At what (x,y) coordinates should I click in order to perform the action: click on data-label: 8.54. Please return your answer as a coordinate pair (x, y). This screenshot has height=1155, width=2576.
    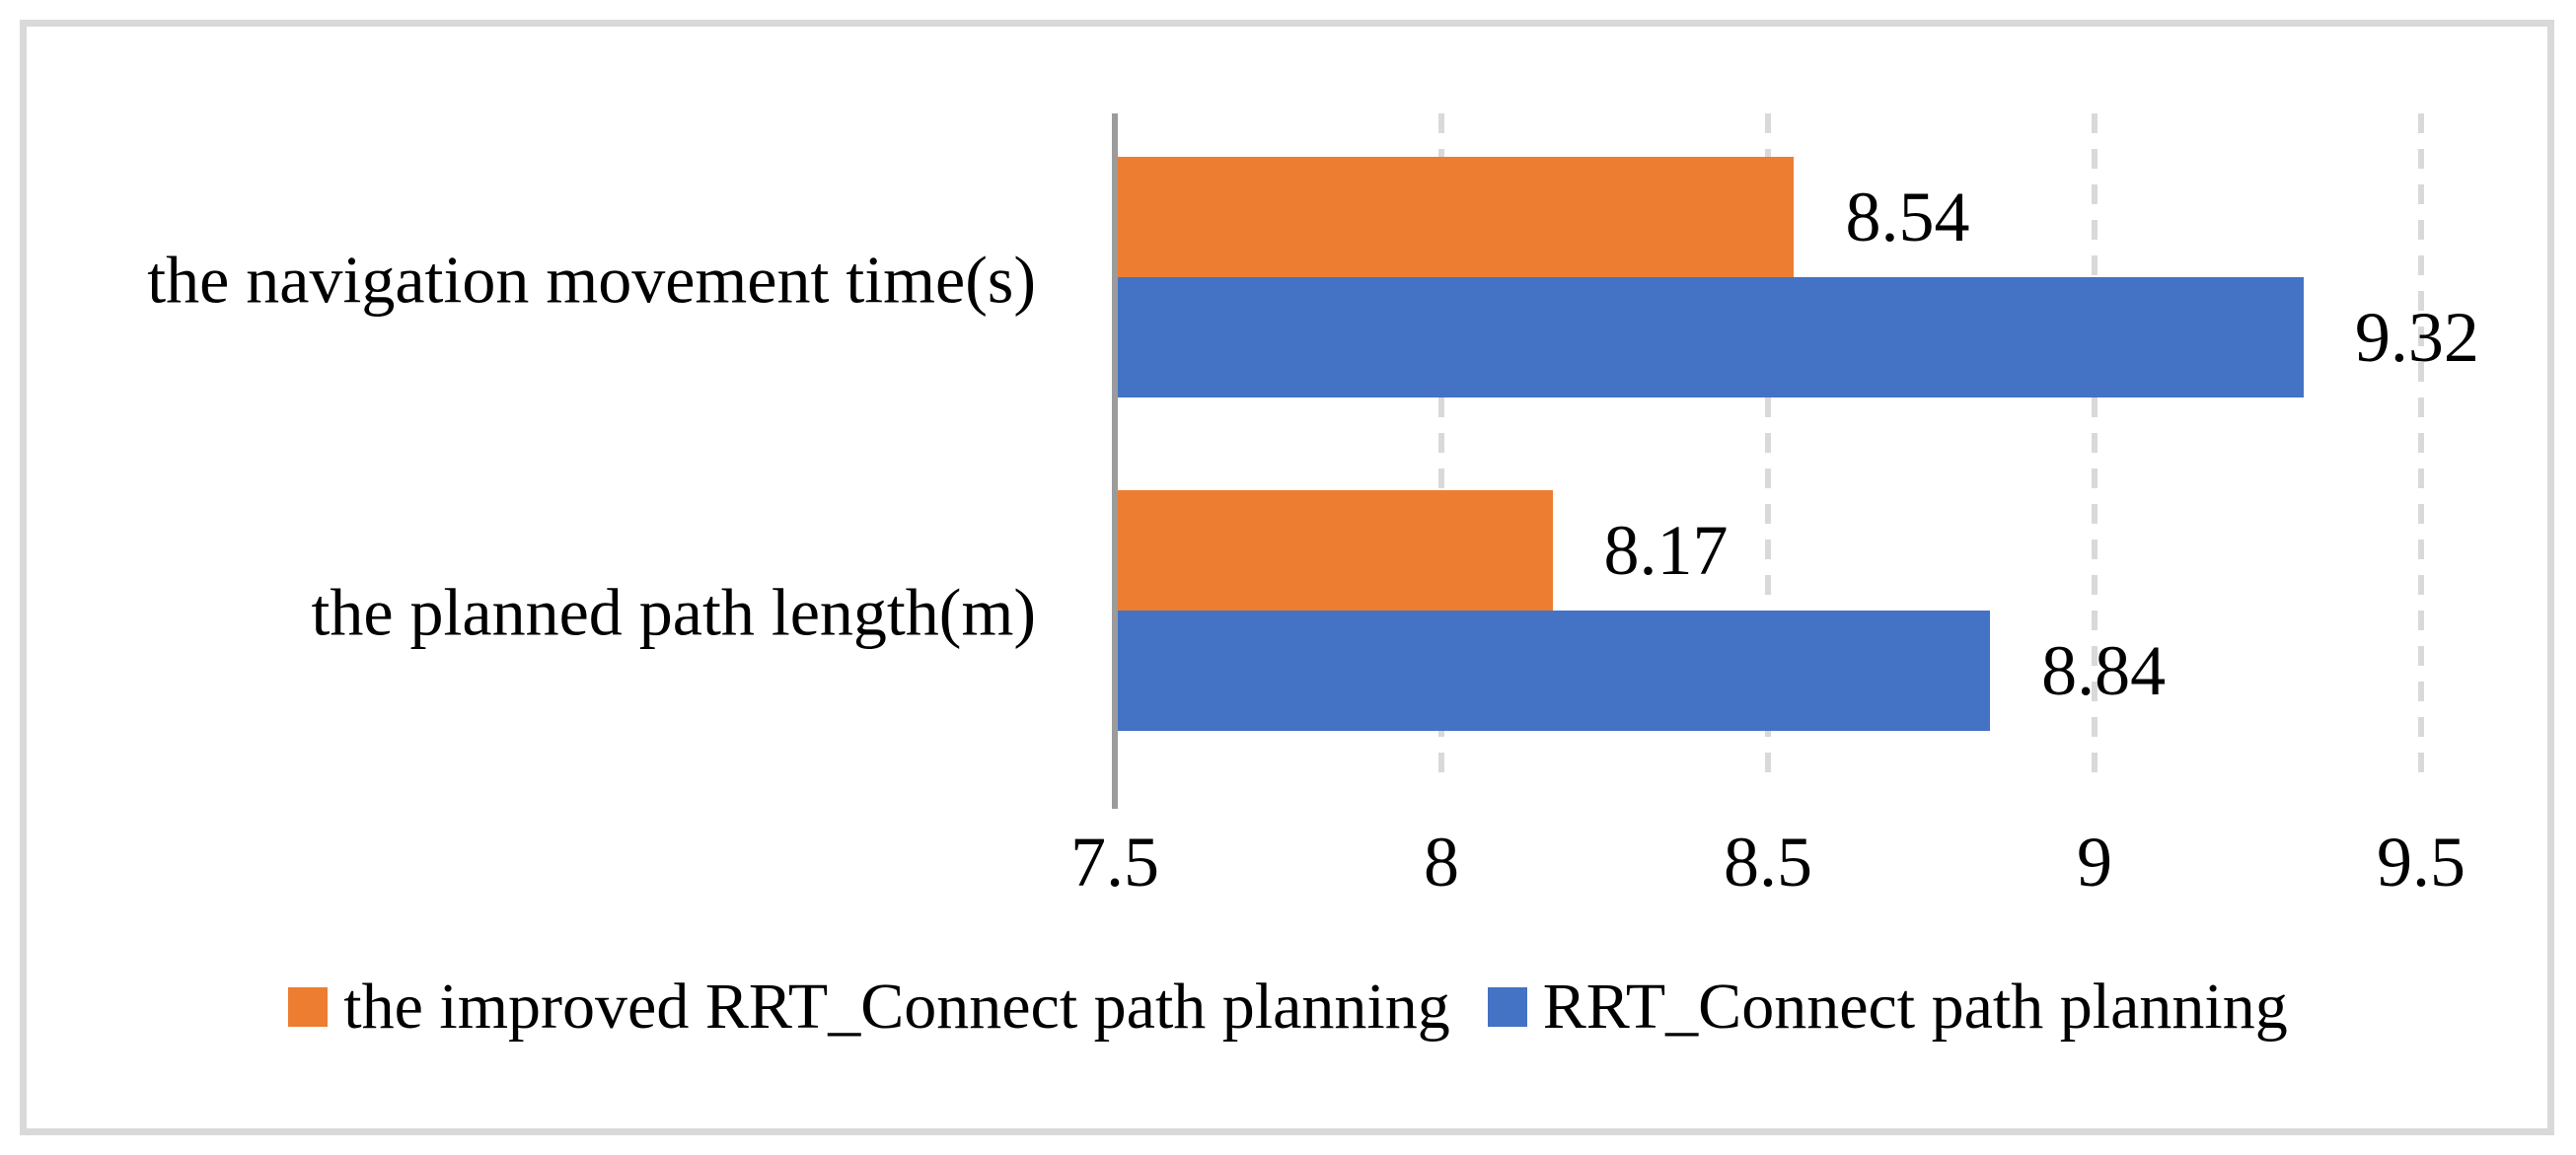
    Looking at the image, I should click on (1907, 217).